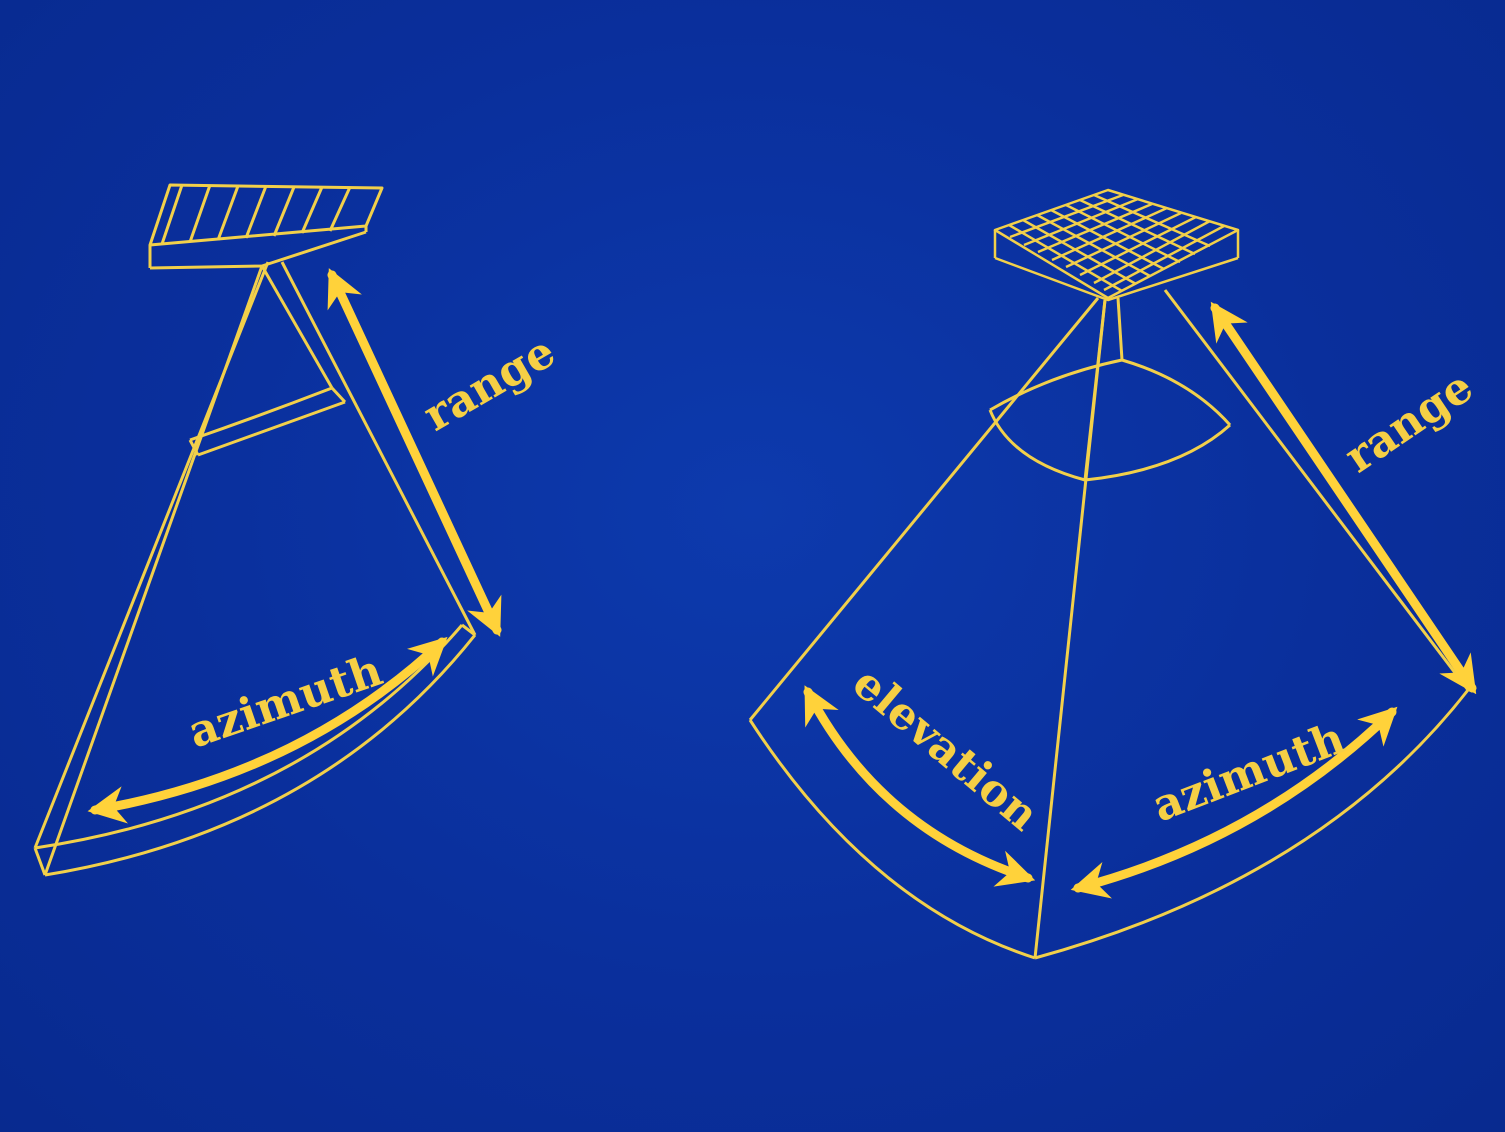  What do you see at coordinates (414, 452) in the screenshot?
I see `left-range-arrow` at bounding box center [414, 452].